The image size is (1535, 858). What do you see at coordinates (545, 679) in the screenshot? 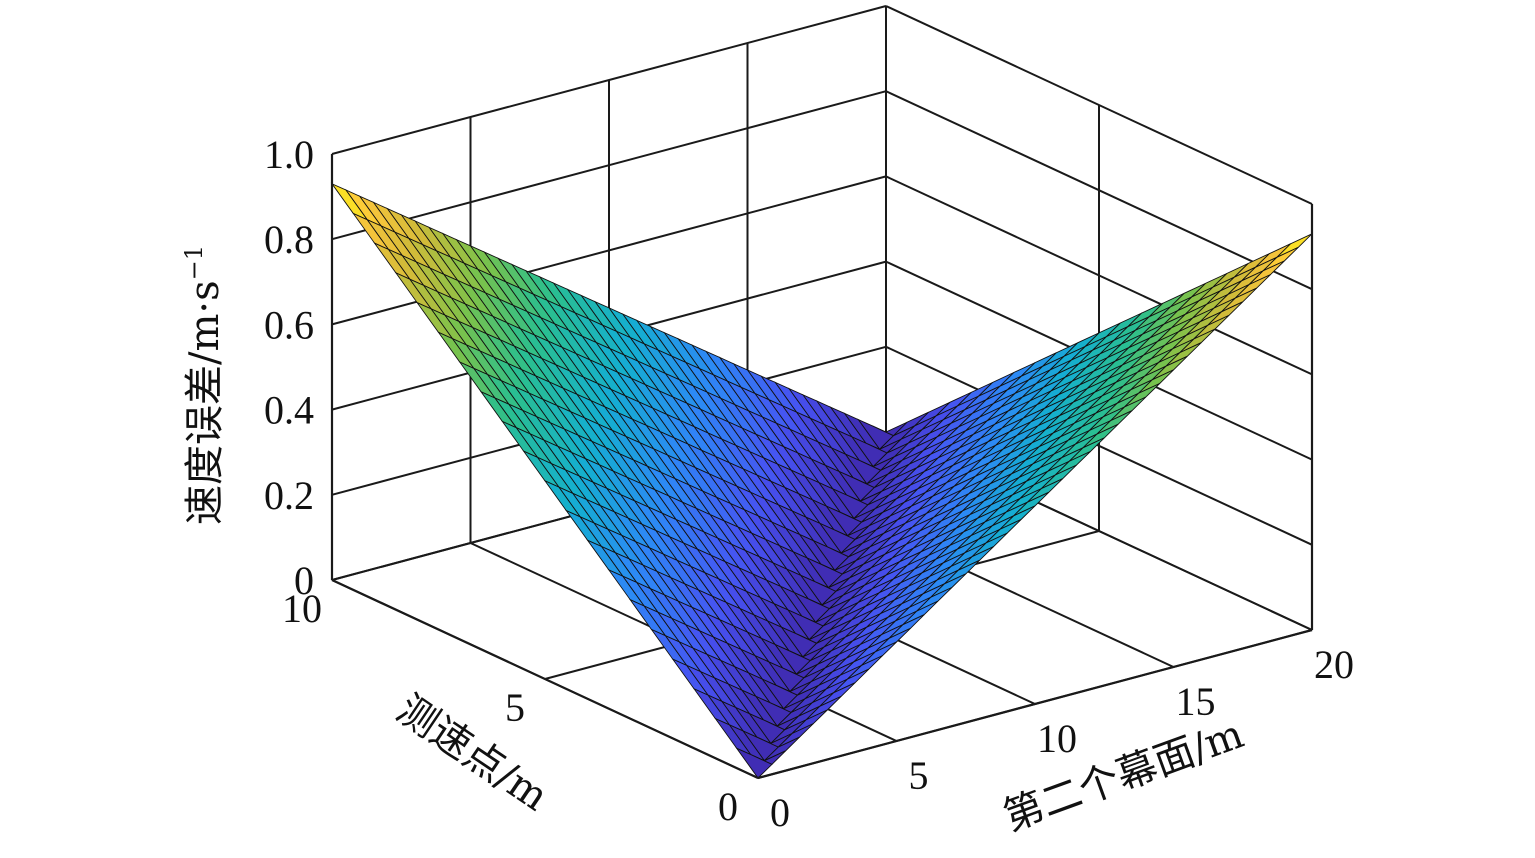
I see `y-axis-line` at bounding box center [545, 679].